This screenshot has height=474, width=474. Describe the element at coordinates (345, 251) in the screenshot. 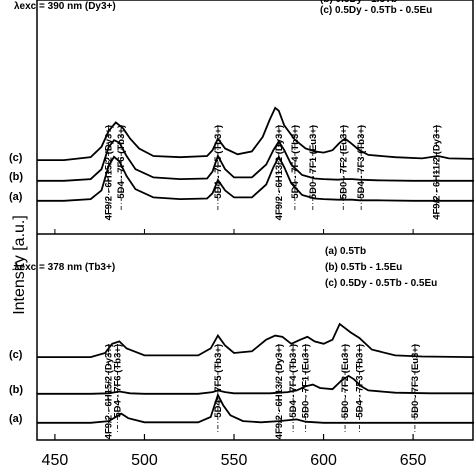

I see `legend-entry: (a) 0.5Tb` at that location.